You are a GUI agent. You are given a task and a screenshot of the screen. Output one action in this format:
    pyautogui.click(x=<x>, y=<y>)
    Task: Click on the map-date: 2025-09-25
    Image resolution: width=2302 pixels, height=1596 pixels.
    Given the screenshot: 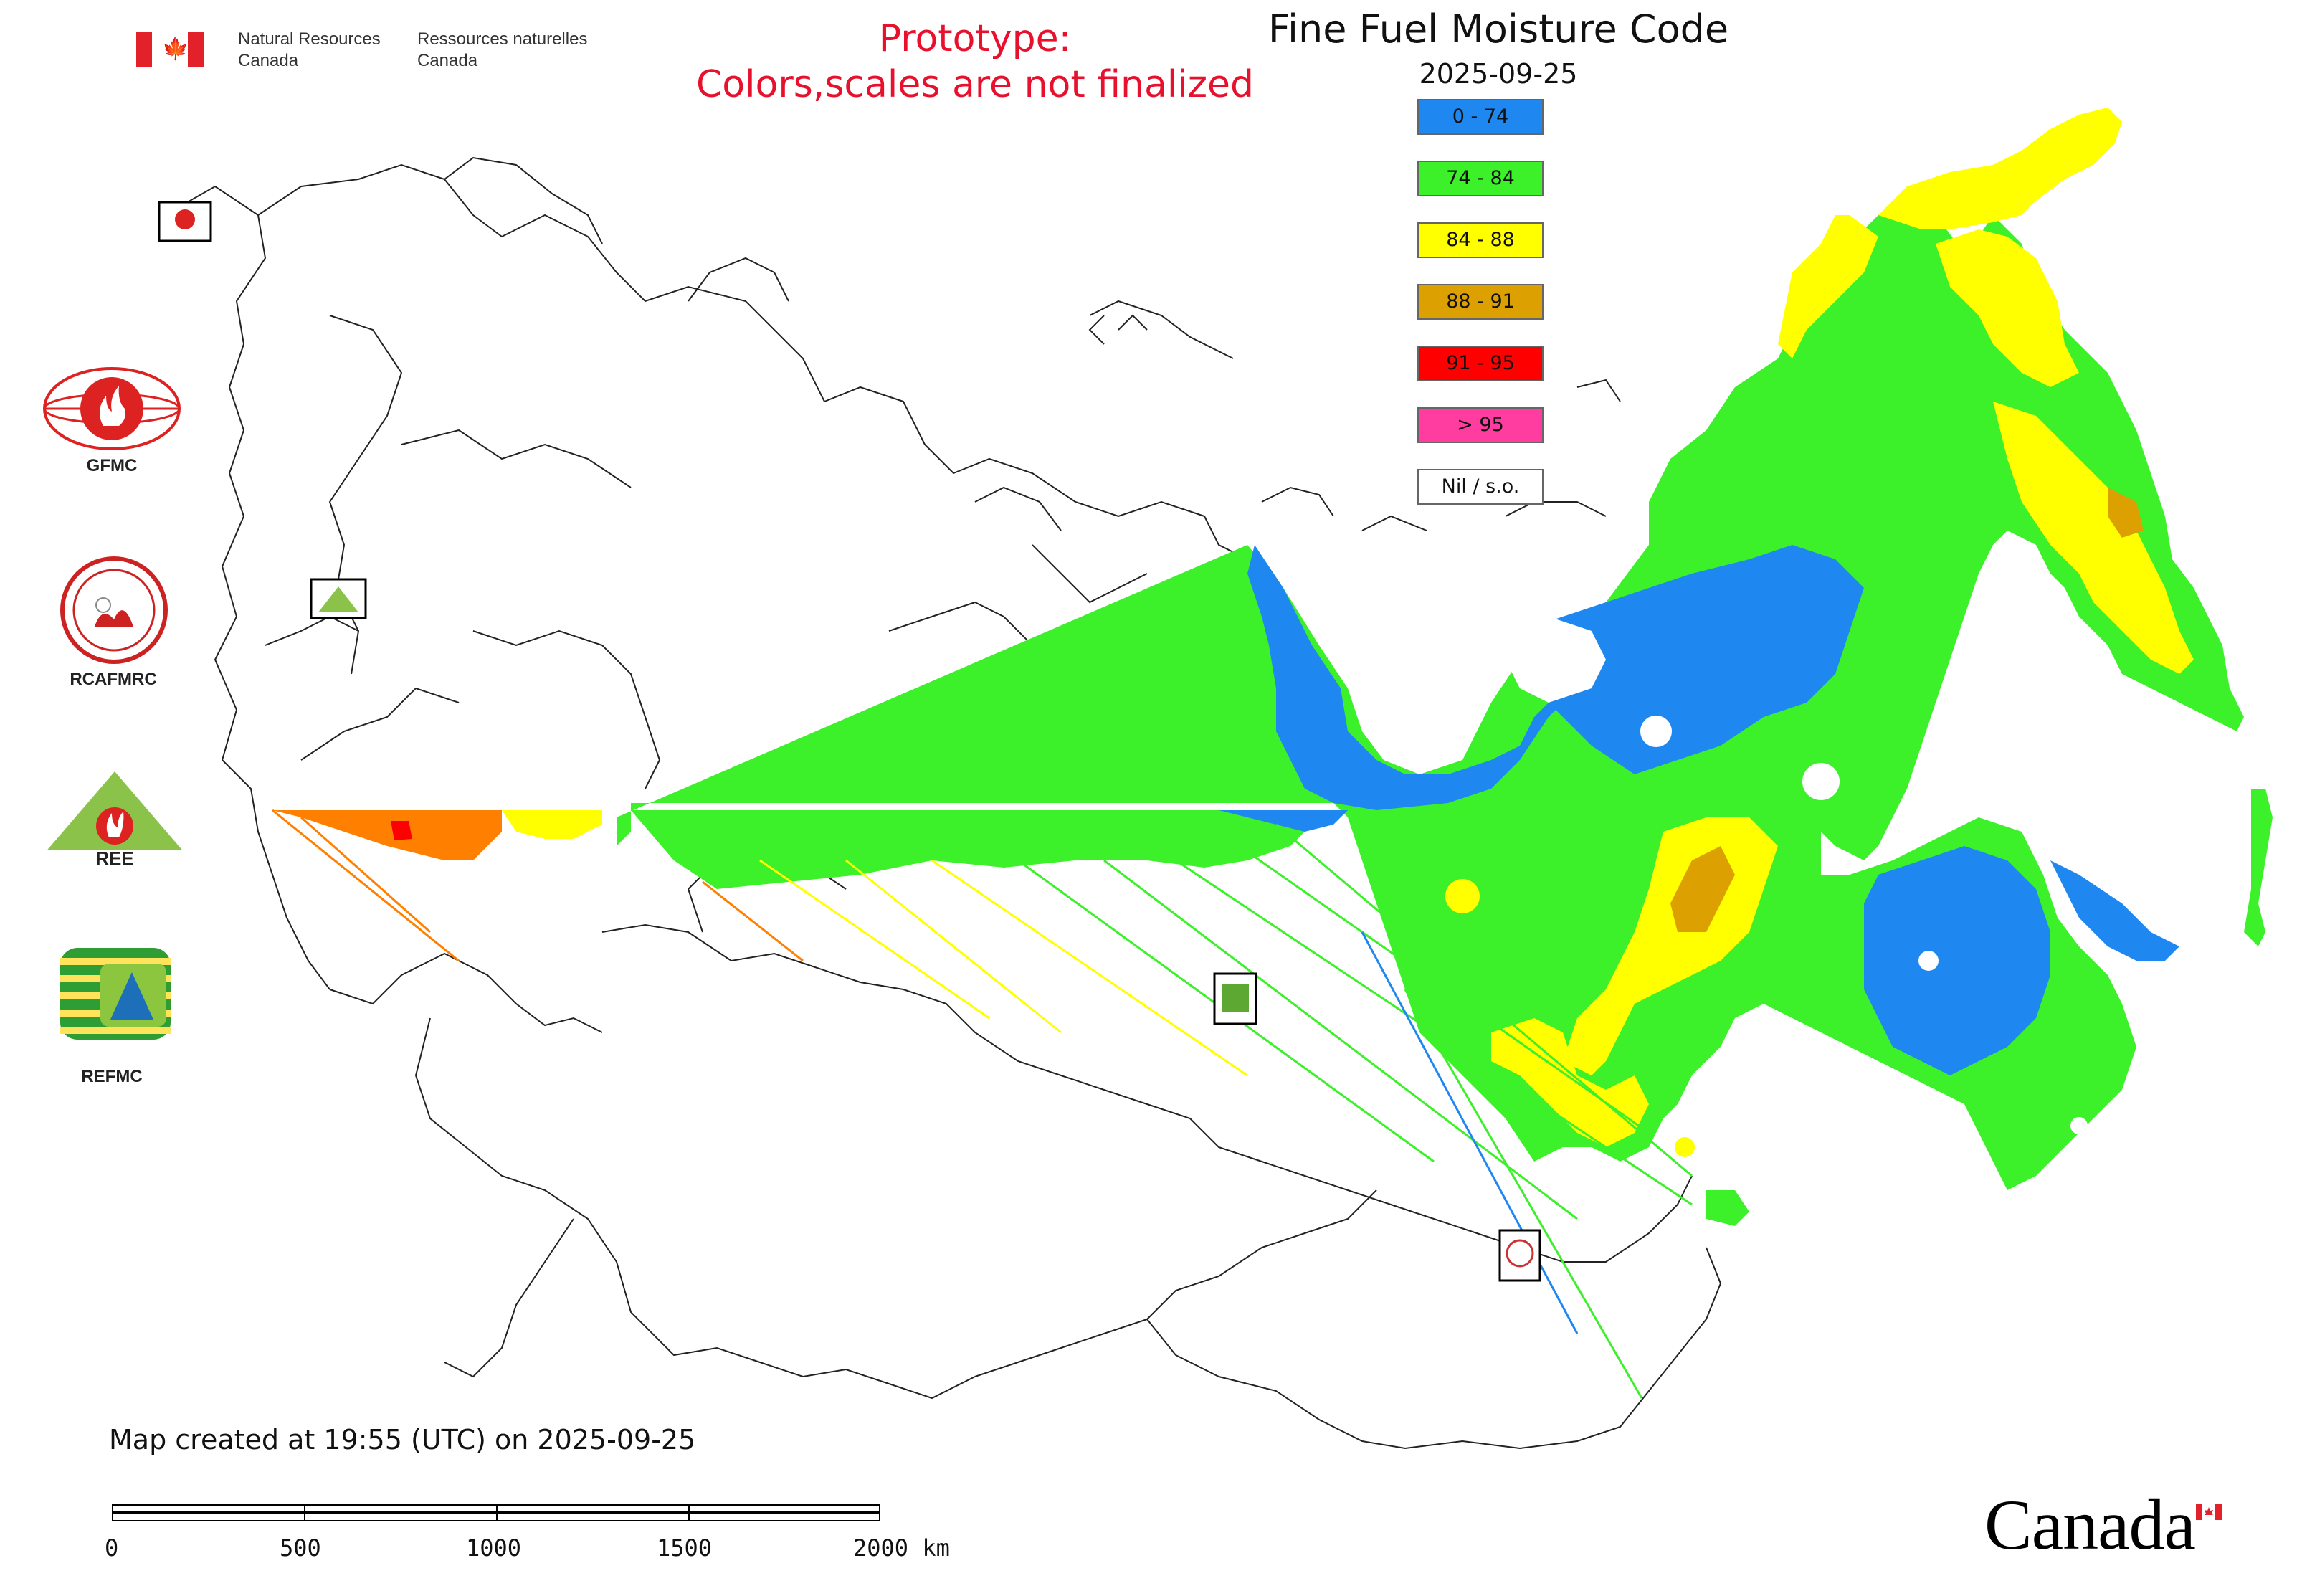 What is the action you would take?
    pyautogui.click(x=1499, y=74)
    